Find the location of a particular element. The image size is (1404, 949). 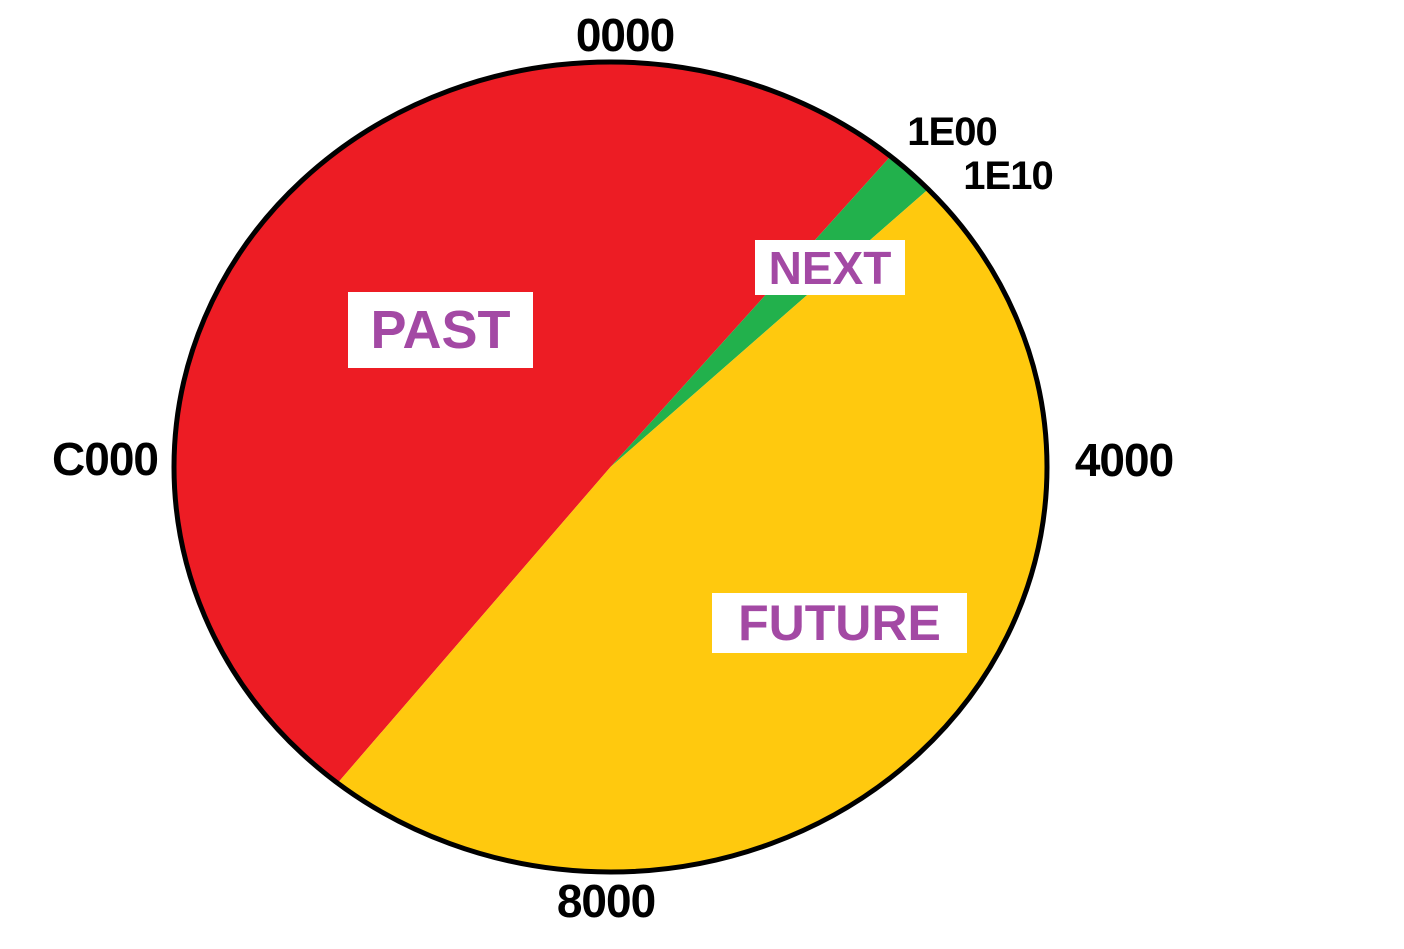

tick-label-1e00: 1E00 is located at coordinates (952, 132).